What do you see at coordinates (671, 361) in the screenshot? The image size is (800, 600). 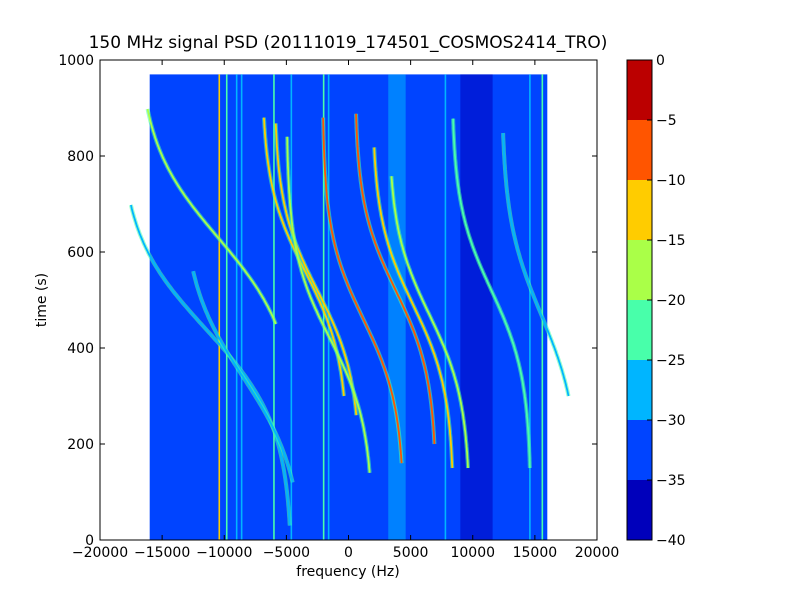 I see `colorbar-tick-label: −25` at bounding box center [671, 361].